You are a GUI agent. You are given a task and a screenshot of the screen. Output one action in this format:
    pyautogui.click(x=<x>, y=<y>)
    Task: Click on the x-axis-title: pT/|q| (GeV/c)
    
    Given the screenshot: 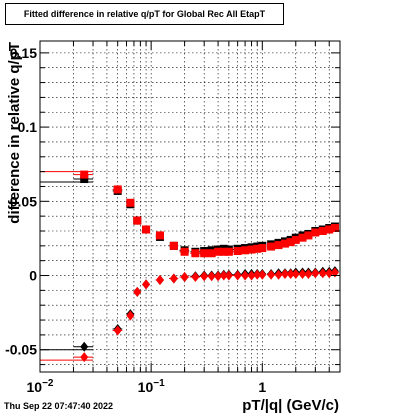 What is the action you would take?
    pyautogui.click(x=290, y=405)
    